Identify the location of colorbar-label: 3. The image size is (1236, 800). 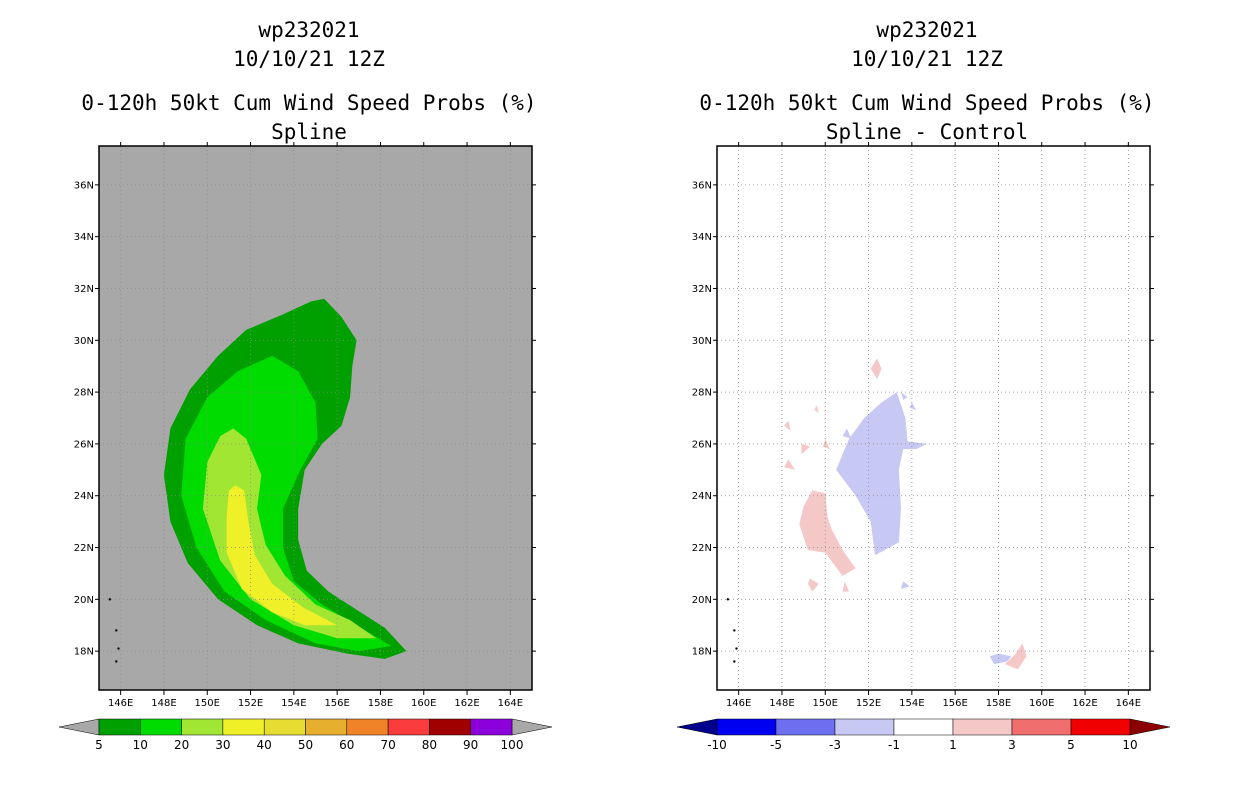
(1012, 745).